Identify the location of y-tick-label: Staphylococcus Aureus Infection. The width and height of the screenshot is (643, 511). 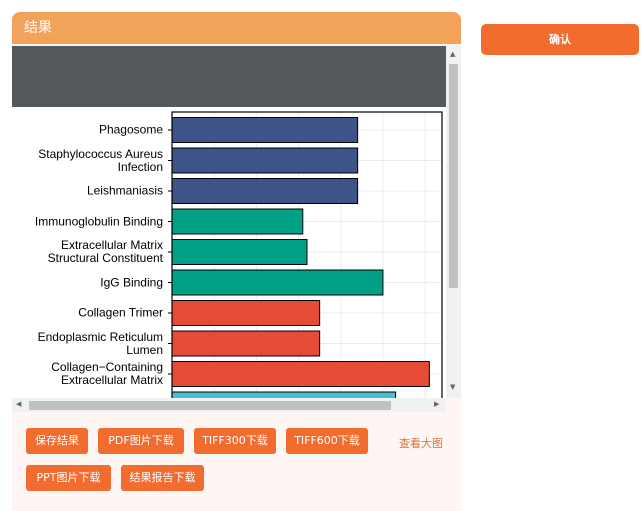
(100, 160).